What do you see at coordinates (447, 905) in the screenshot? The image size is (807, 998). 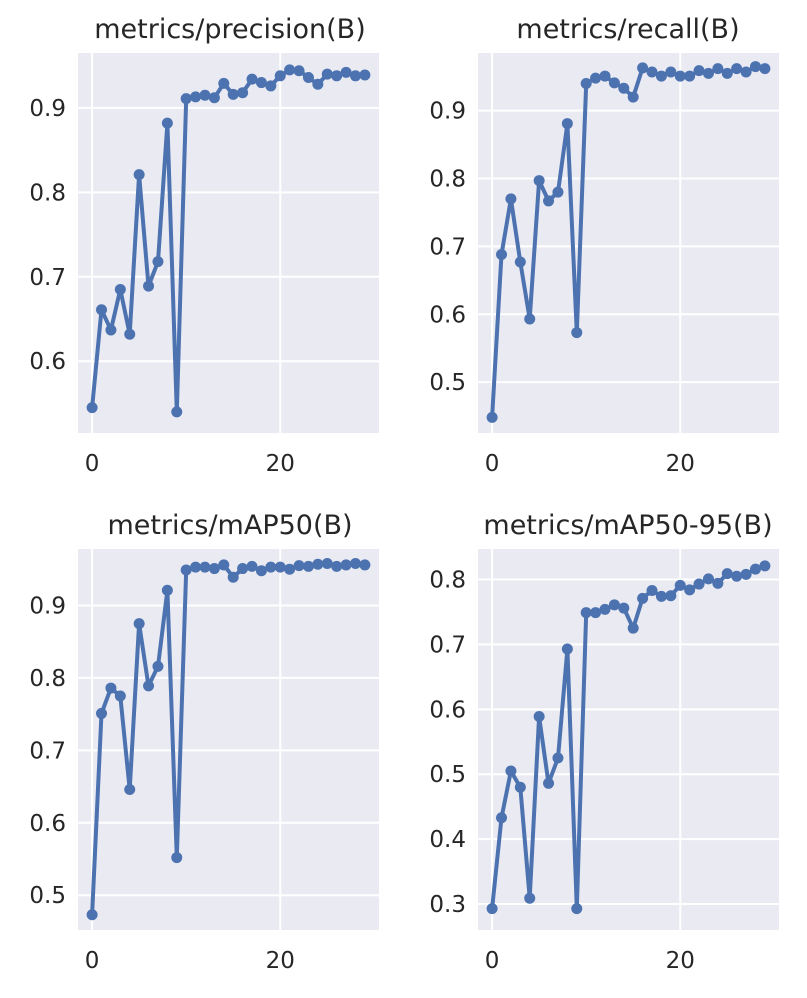 I see `y-tick-label: 0.3` at bounding box center [447, 905].